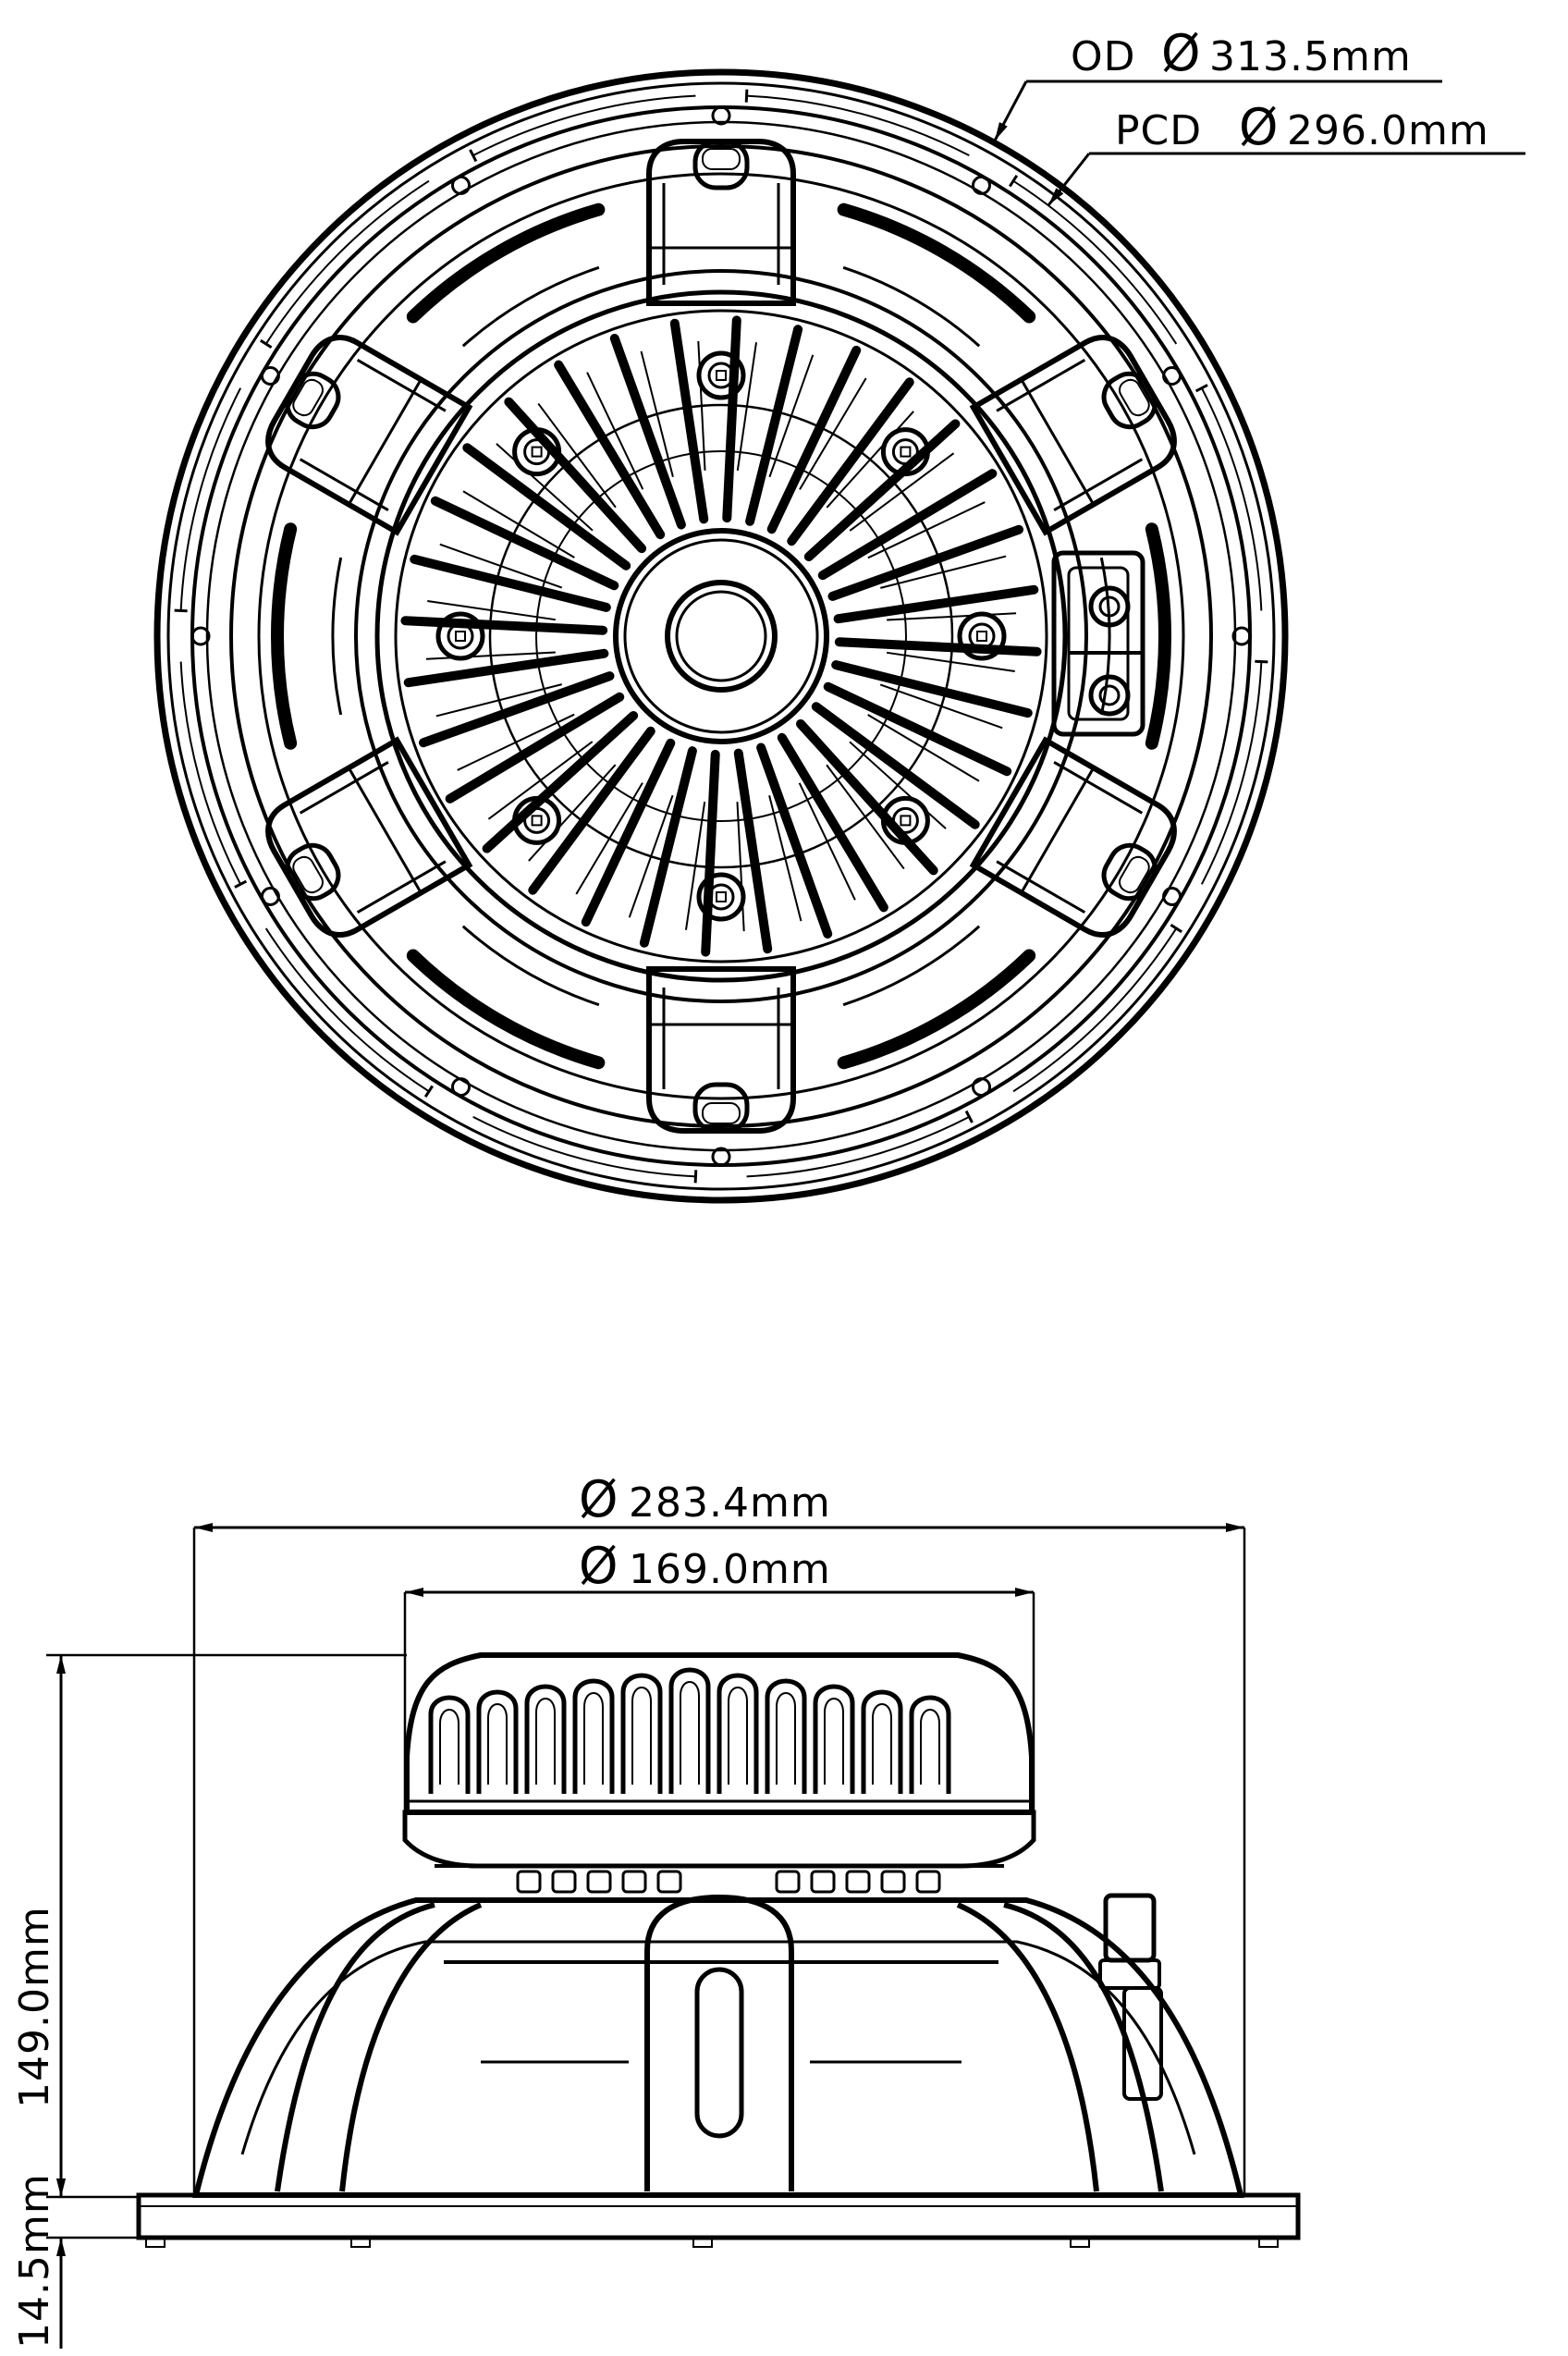 This screenshot has height=2356, width=1568. Describe the element at coordinates (35, 2007) in the screenshot. I see `height-value: 149.0mm` at that location.